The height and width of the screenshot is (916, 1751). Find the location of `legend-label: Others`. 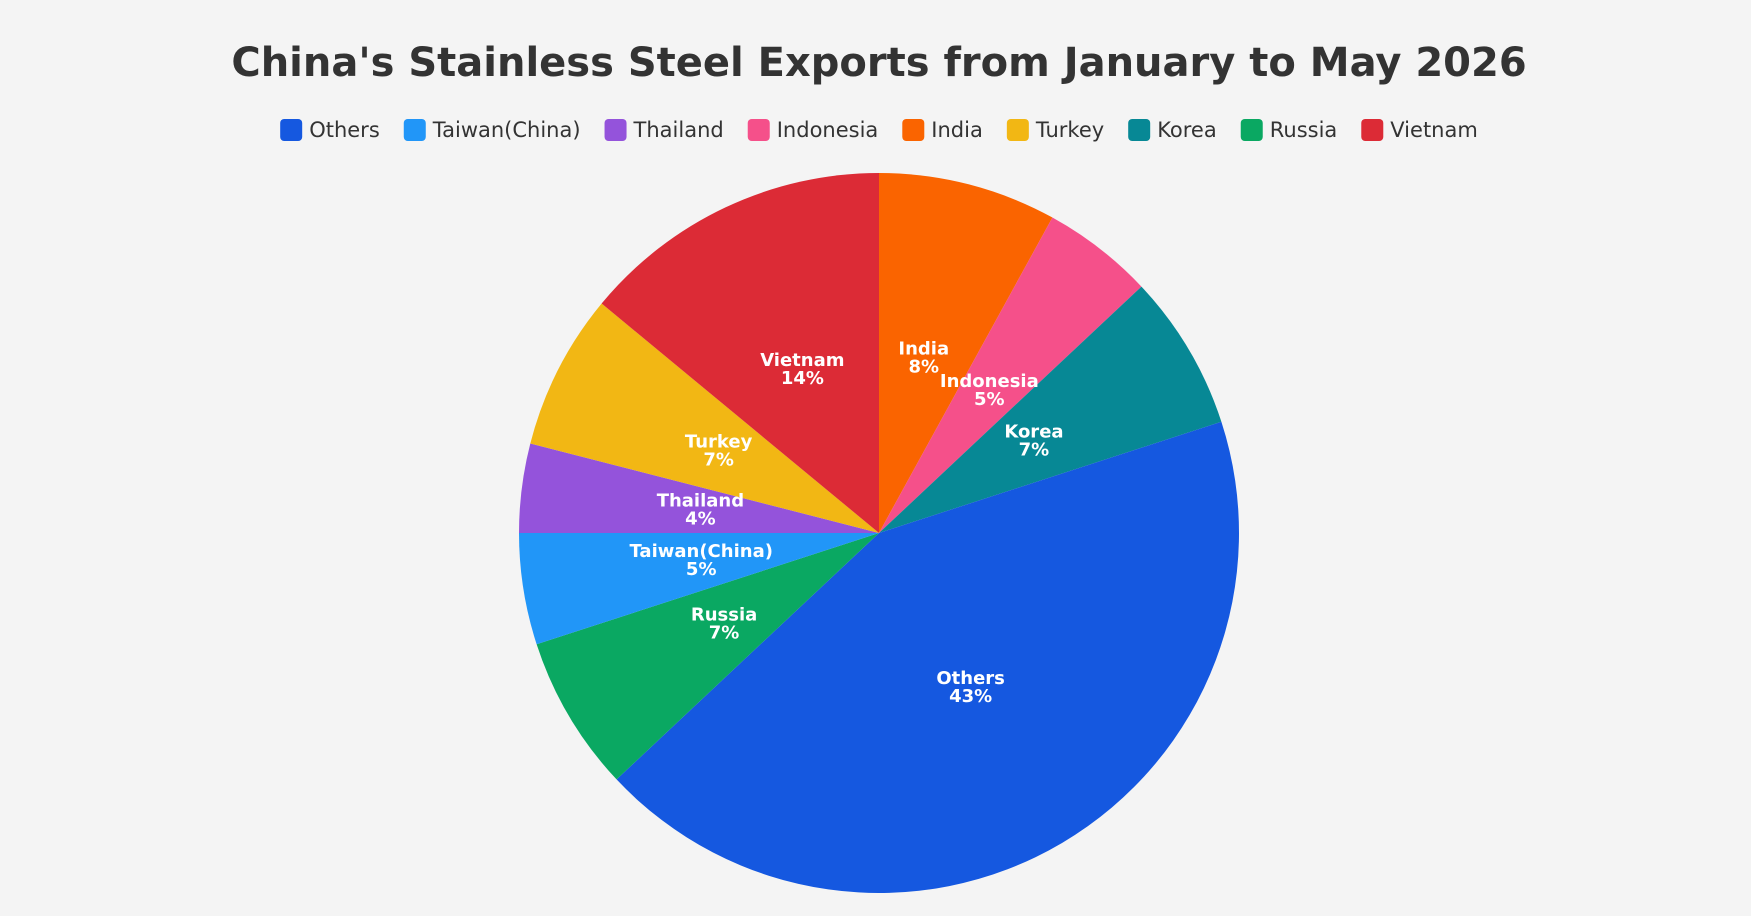

legend-label: Others is located at coordinates (344, 130).